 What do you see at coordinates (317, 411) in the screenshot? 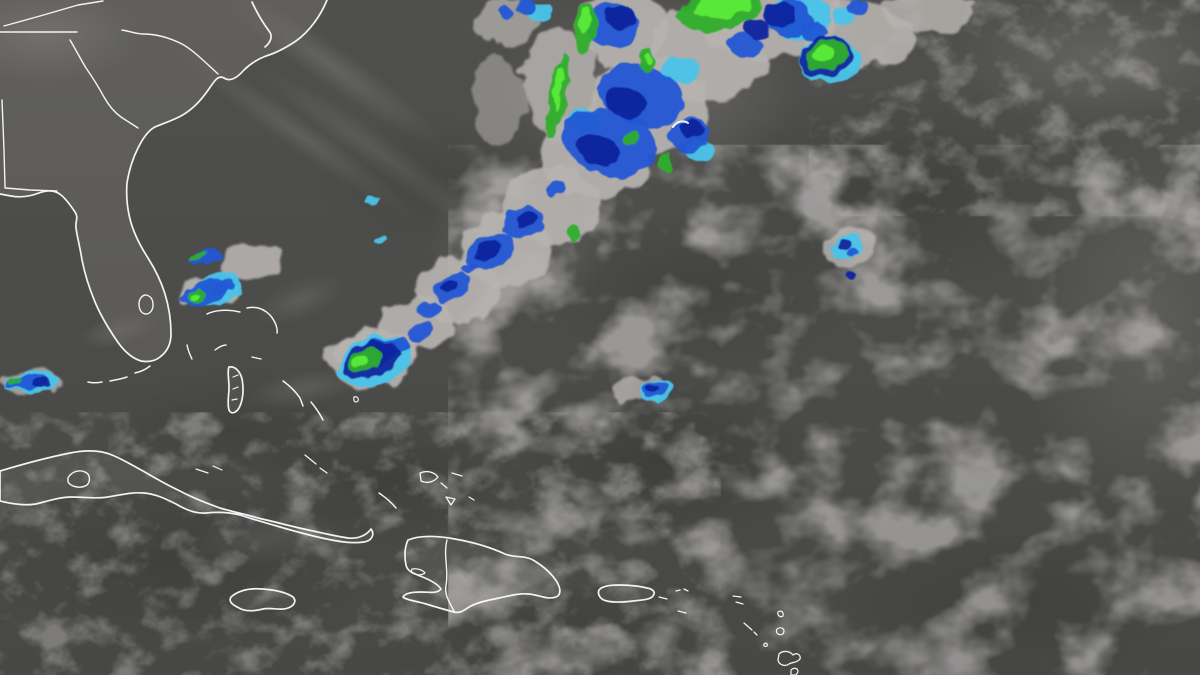
I see `coastline-cat-island` at bounding box center [317, 411].